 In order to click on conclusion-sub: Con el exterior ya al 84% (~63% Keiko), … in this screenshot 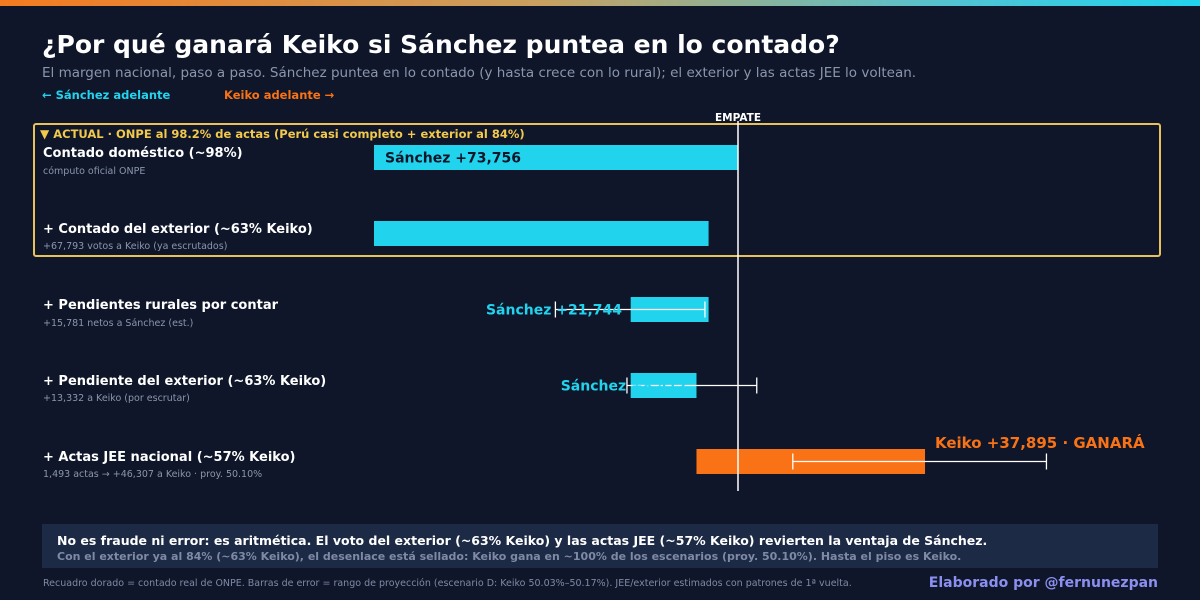, I will do `click(509, 556)`.